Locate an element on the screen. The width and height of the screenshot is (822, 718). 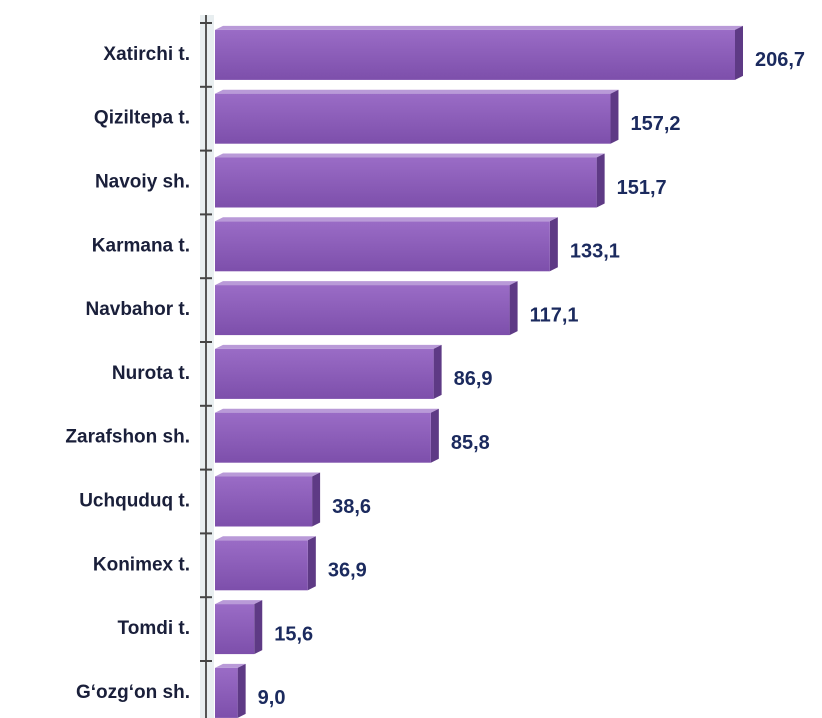
data-label: 38,6 is located at coordinates (351, 507).